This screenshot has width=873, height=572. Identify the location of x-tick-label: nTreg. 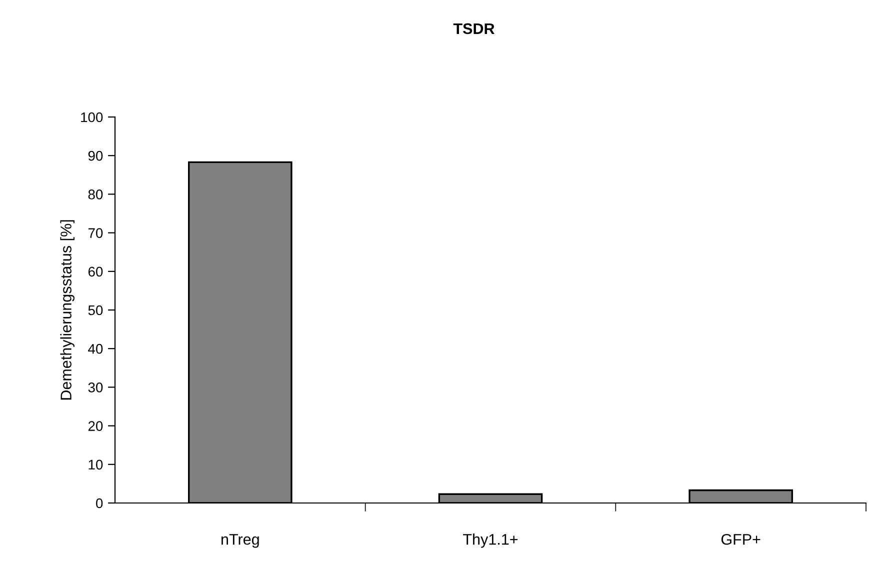
(240, 541).